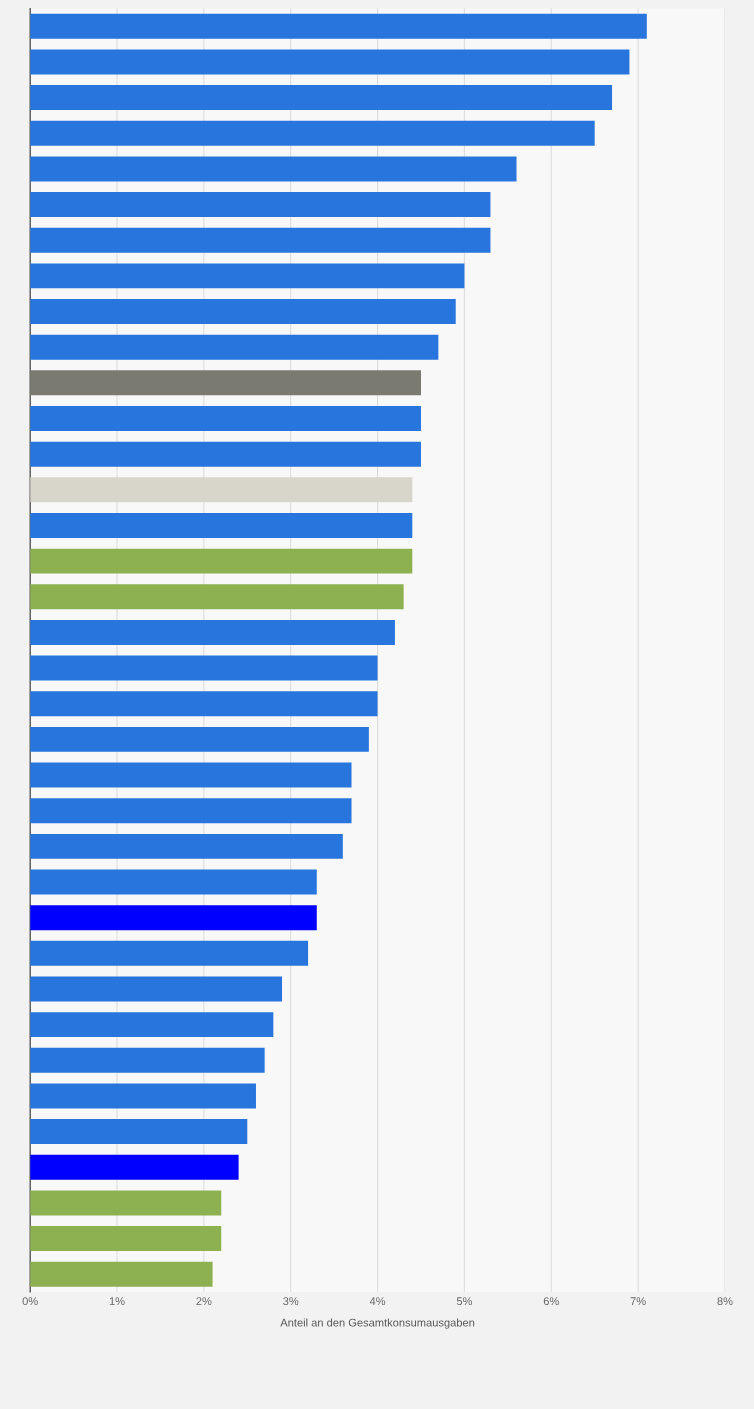 The image size is (754, 1409). What do you see at coordinates (725, 1301) in the screenshot?
I see `x-tick-label: 8%` at bounding box center [725, 1301].